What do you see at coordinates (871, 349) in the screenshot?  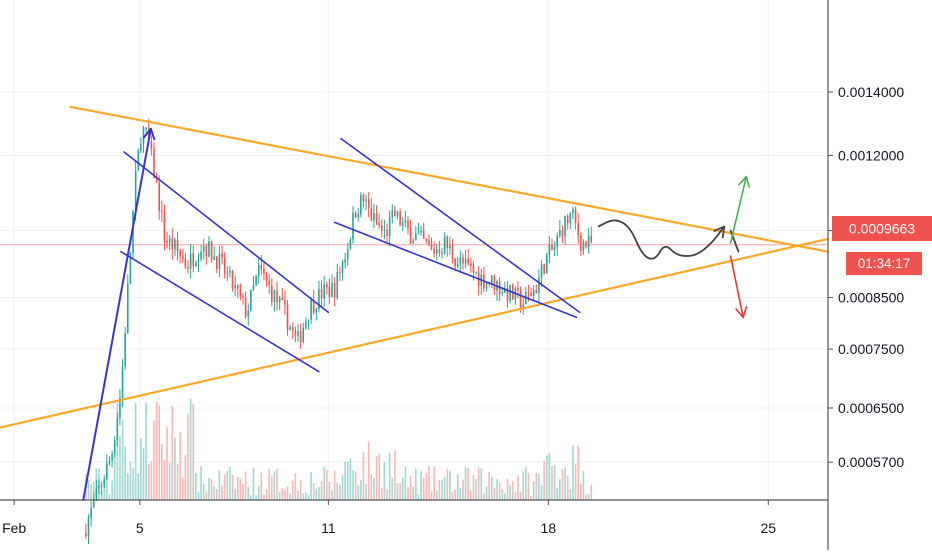 I see `price-tick-label: 0.0007500` at bounding box center [871, 349].